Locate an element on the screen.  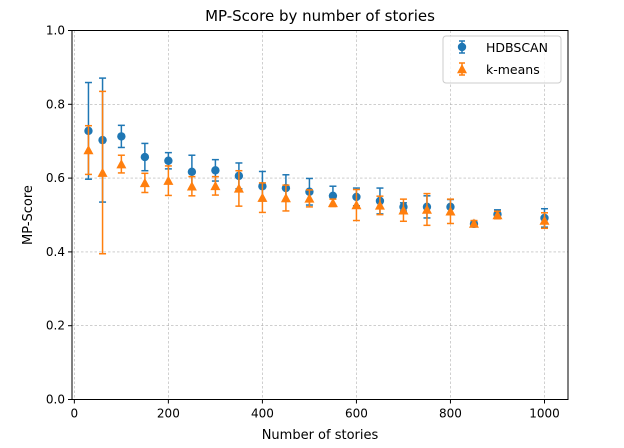
x-tick-label: 0 is located at coordinates (75, 414).